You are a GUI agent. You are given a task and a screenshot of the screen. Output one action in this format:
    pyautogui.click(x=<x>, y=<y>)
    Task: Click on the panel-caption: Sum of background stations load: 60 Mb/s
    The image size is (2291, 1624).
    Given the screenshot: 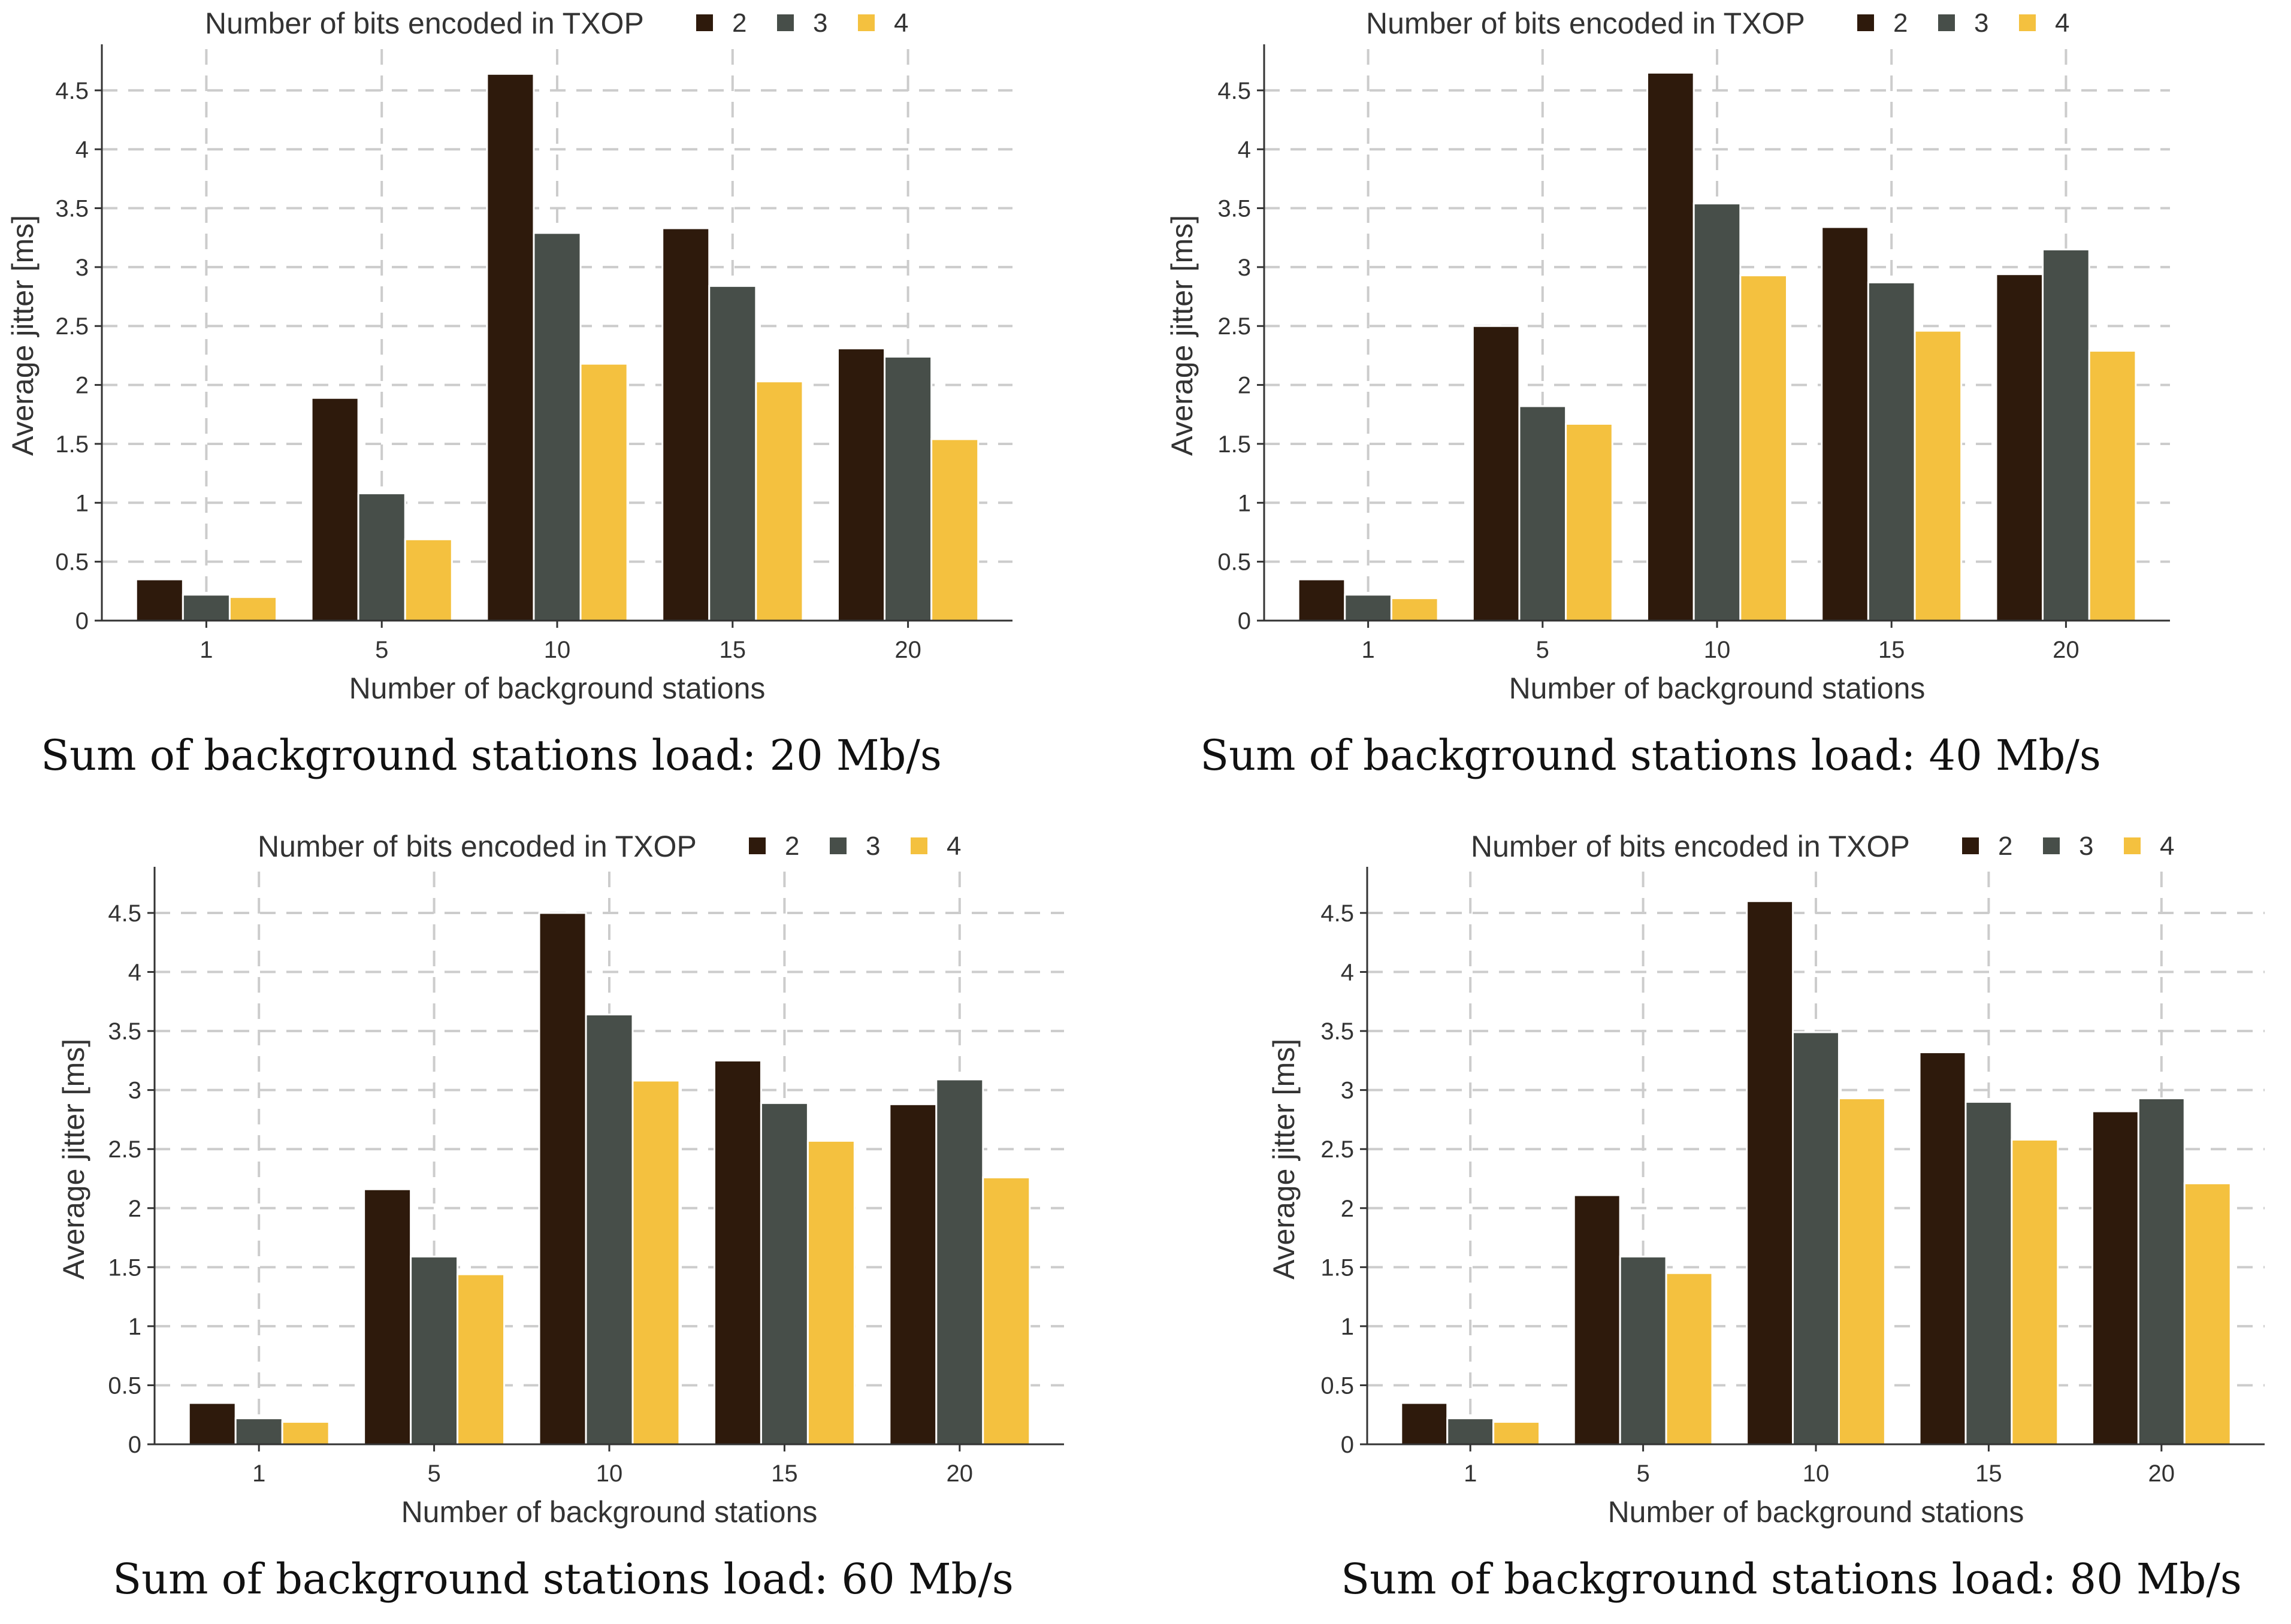 What is the action you would take?
    pyautogui.click(x=564, y=1580)
    